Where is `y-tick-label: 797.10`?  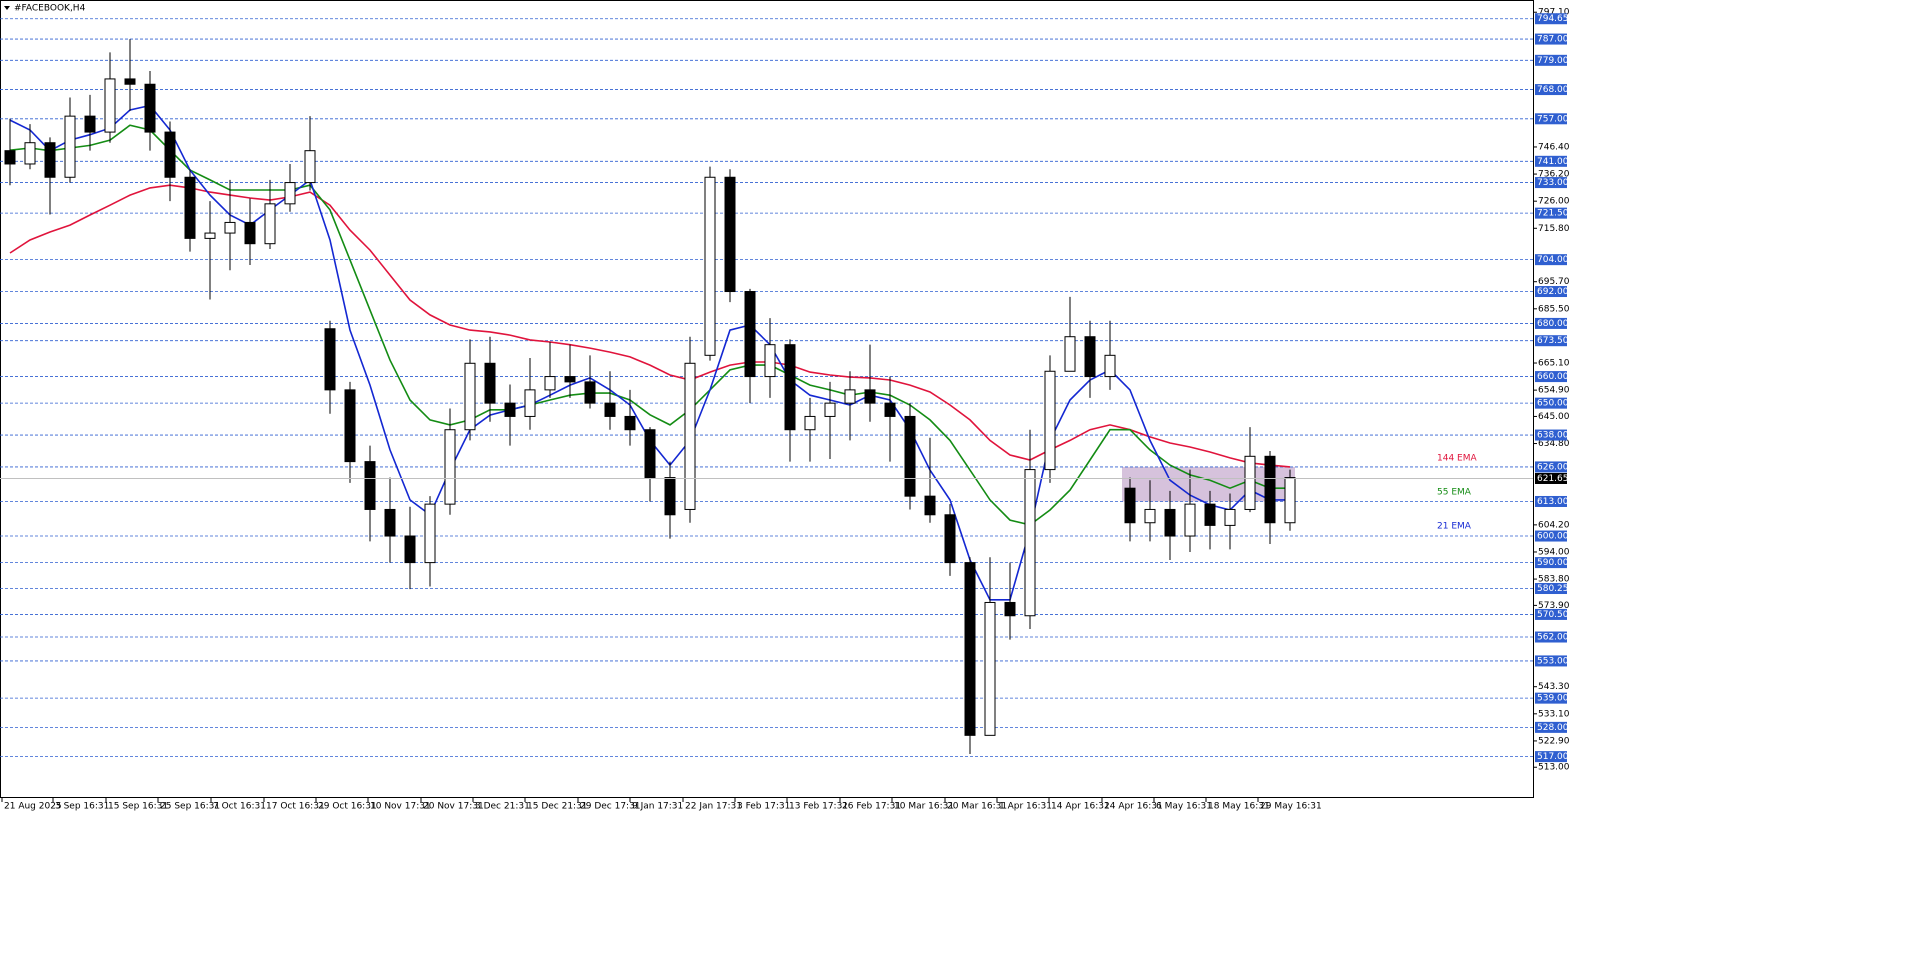
y-tick-label: 797.10 is located at coordinates (1554, 13).